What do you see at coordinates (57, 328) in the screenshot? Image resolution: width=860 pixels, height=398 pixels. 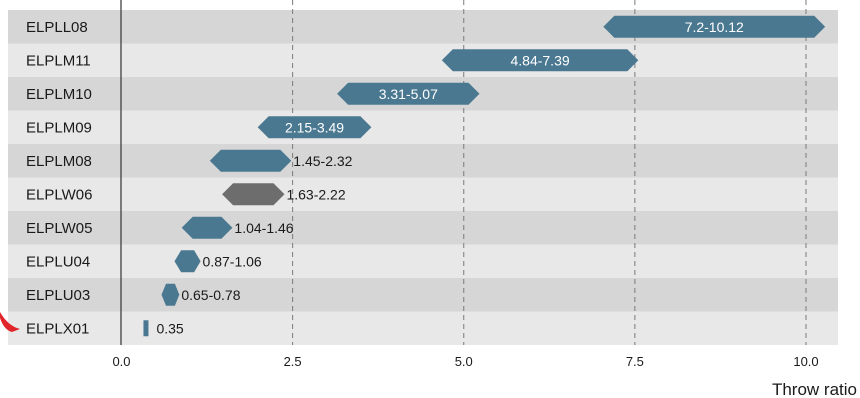 I see `category-label: ELPLX01` at bounding box center [57, 328].